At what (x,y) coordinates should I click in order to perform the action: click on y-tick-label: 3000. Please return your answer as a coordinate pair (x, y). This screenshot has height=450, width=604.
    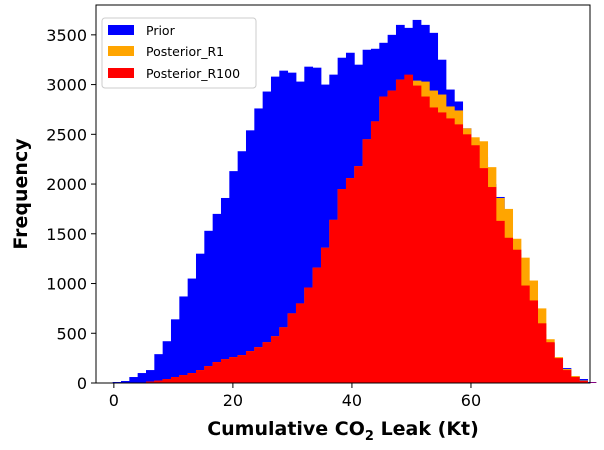
    Looking at the image, I should click on (66, 85).